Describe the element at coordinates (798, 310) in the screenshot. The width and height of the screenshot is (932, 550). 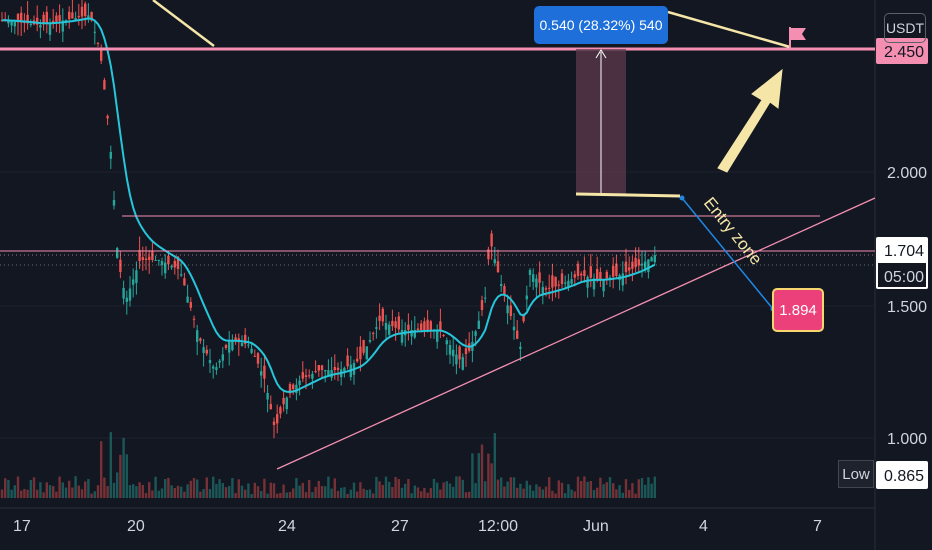
I see `target-callout: 1.894` at that location.